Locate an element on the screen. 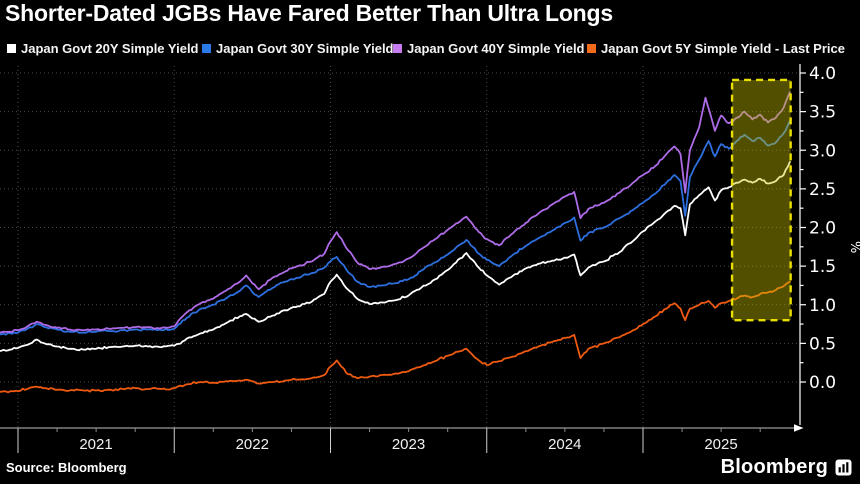 The height and width of the screenshot is (484, 860). y-axis-tick-label: 0.0 is located at coordinates (822, 383).